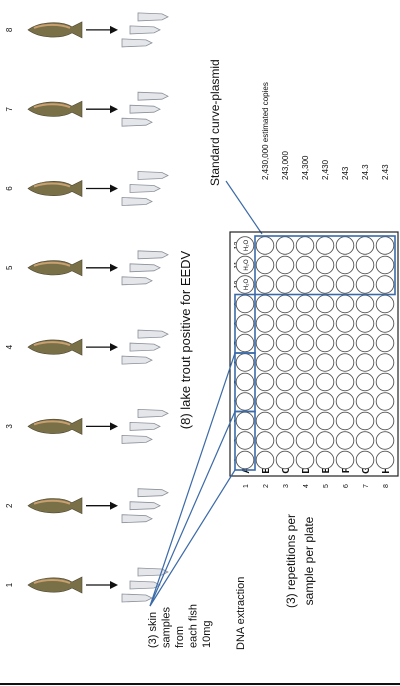  I want to click on skin-samples-line: from, so click(180, 637).